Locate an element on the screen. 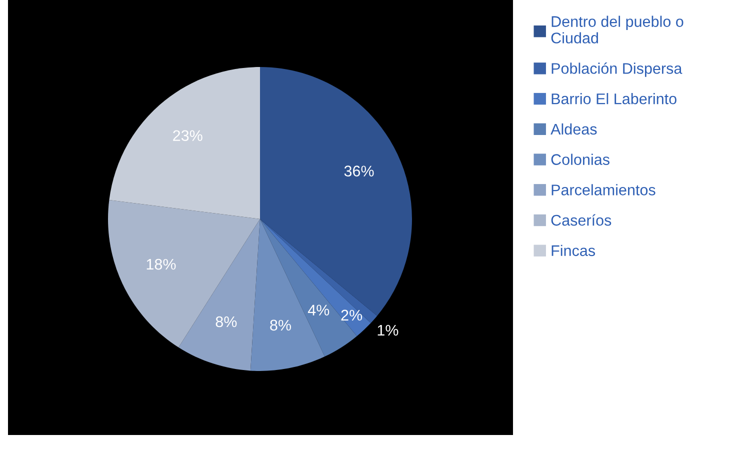  legend-label: Caseríos is located at coordinates (581, 220).